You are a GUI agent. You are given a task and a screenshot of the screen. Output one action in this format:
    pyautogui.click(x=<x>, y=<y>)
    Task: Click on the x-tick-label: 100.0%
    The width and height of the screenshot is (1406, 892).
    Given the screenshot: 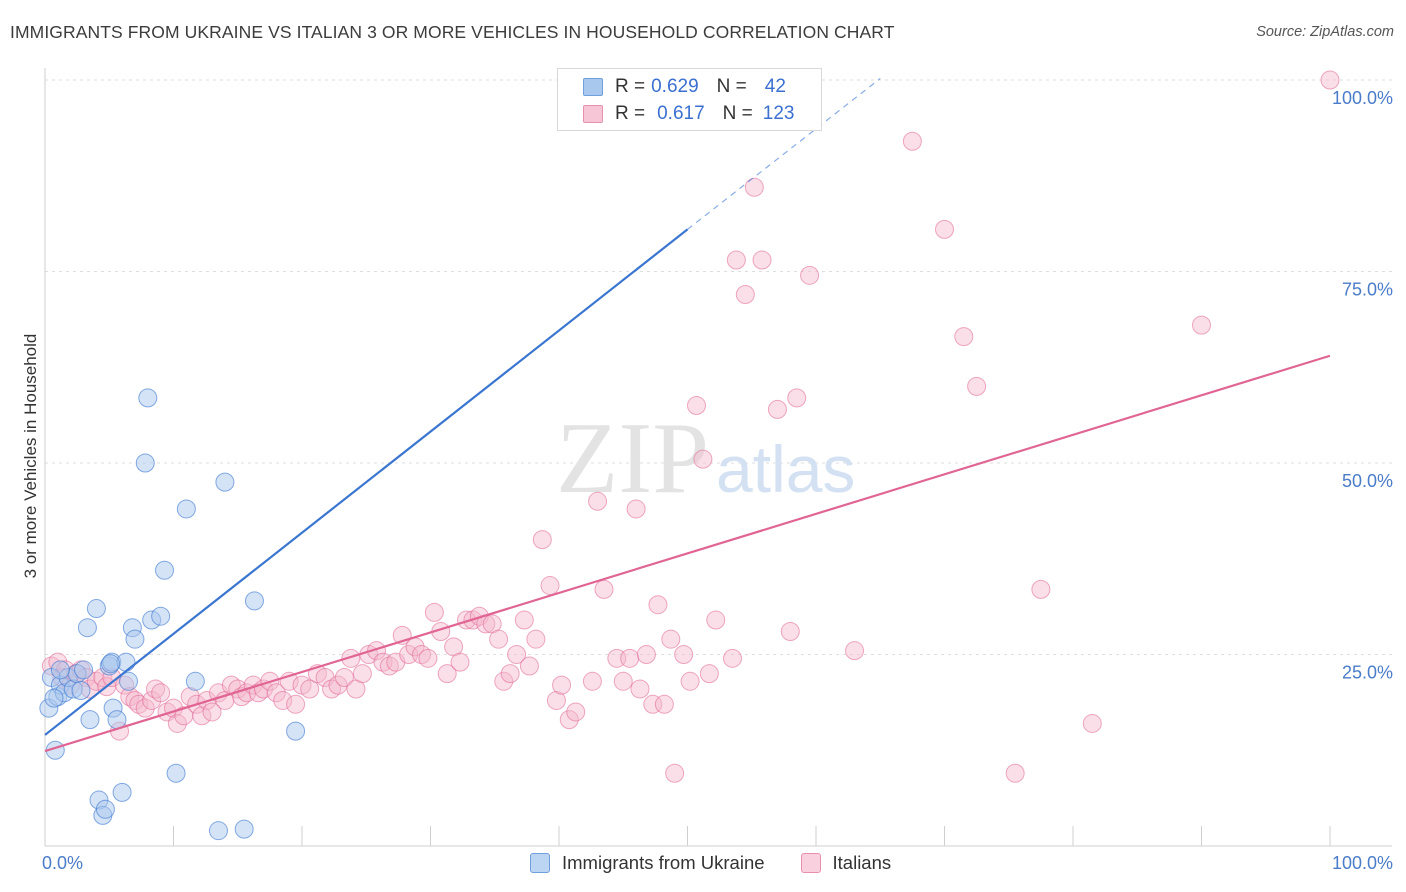 What is the action you would take?
    pyautogui.click(x=1362, y=863)
    